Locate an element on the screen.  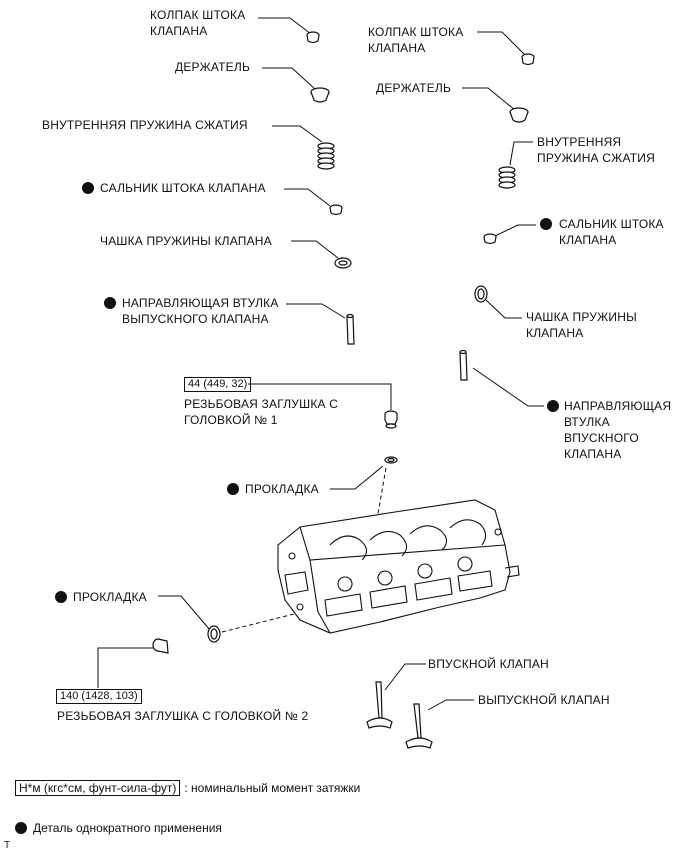
label-right-inner-spring: ВНУТРЕННЯЯ ПРУЖИНА СЖАТИЯ is located at coordinates (596, 150).